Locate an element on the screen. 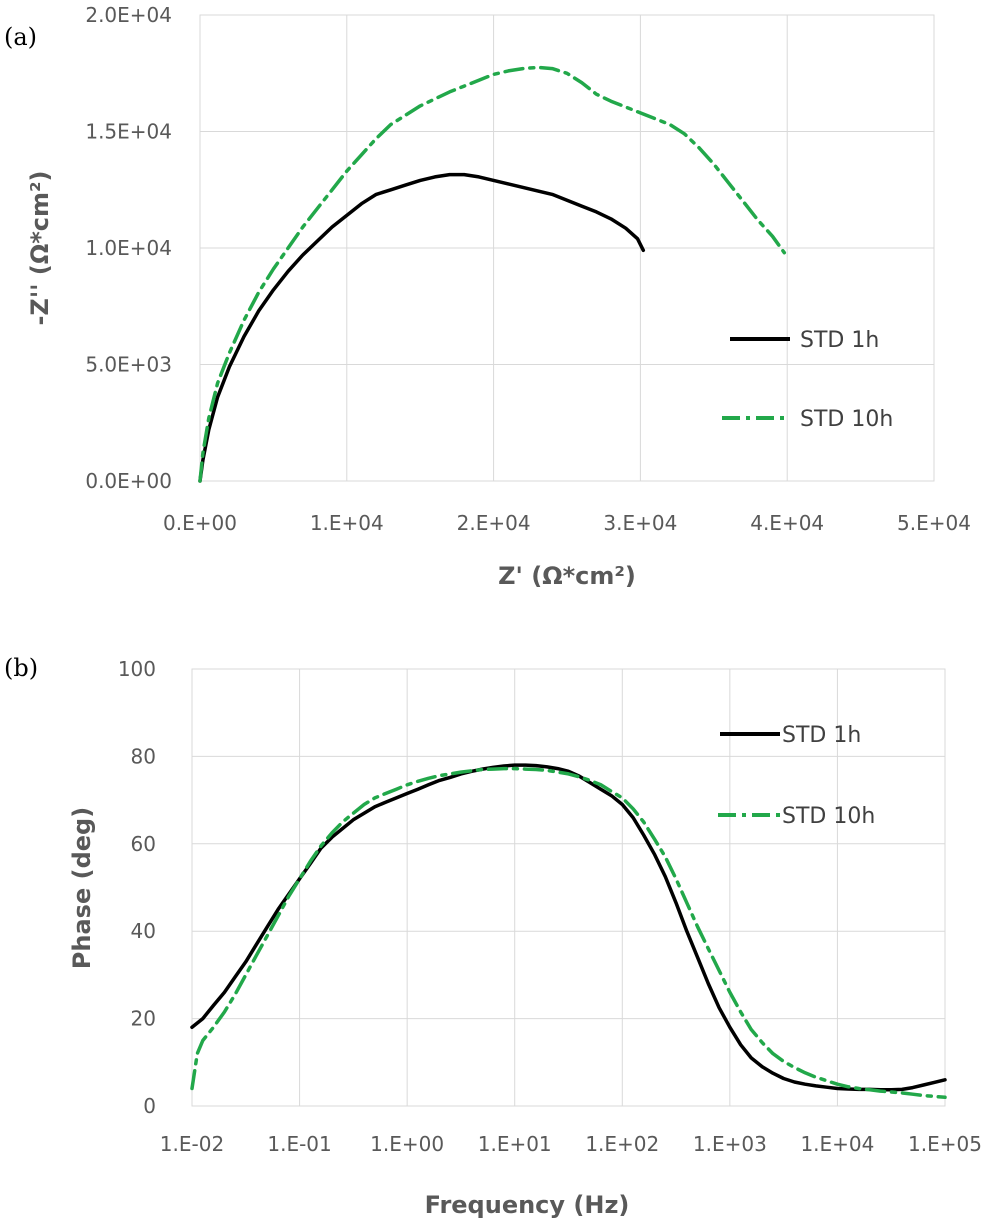 The height and width of the screenshot is (1227, 987). panel-label-a: (a) is located at coordinates (20, 37).